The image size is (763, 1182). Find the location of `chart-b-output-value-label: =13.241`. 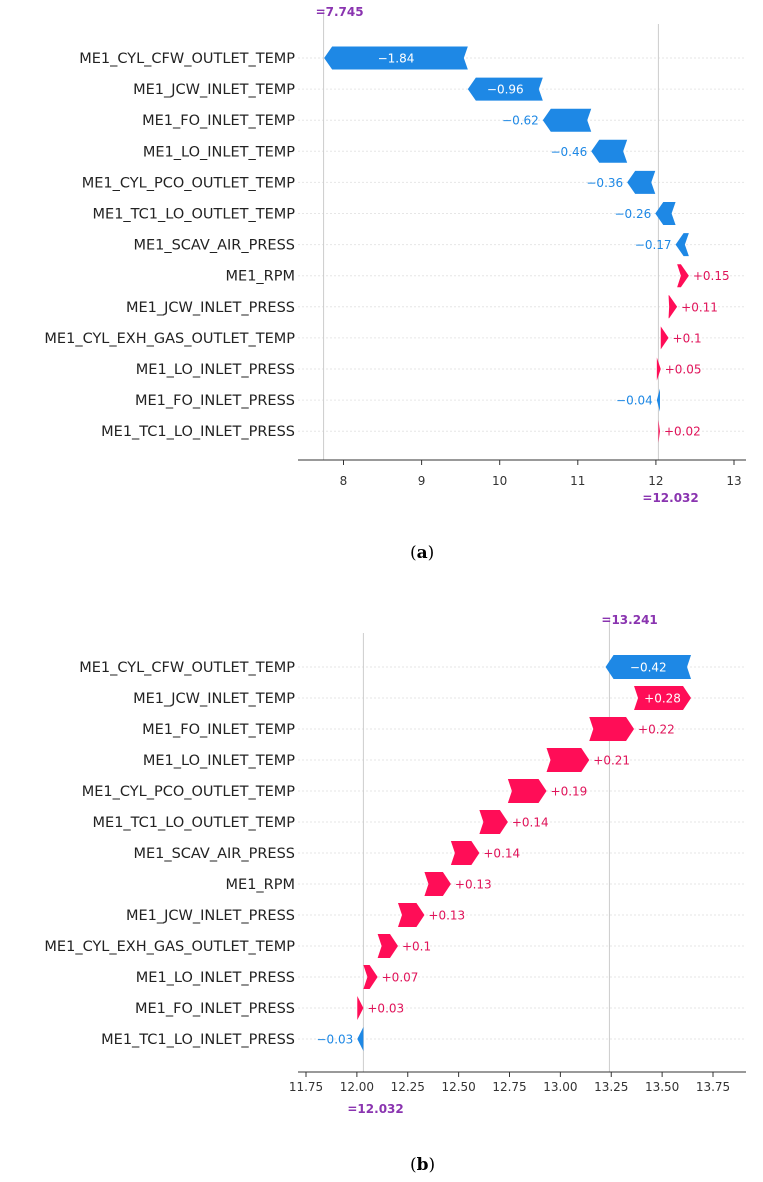

chart-b-output-value-label: =13.241 is located at coordinates (629, 620).